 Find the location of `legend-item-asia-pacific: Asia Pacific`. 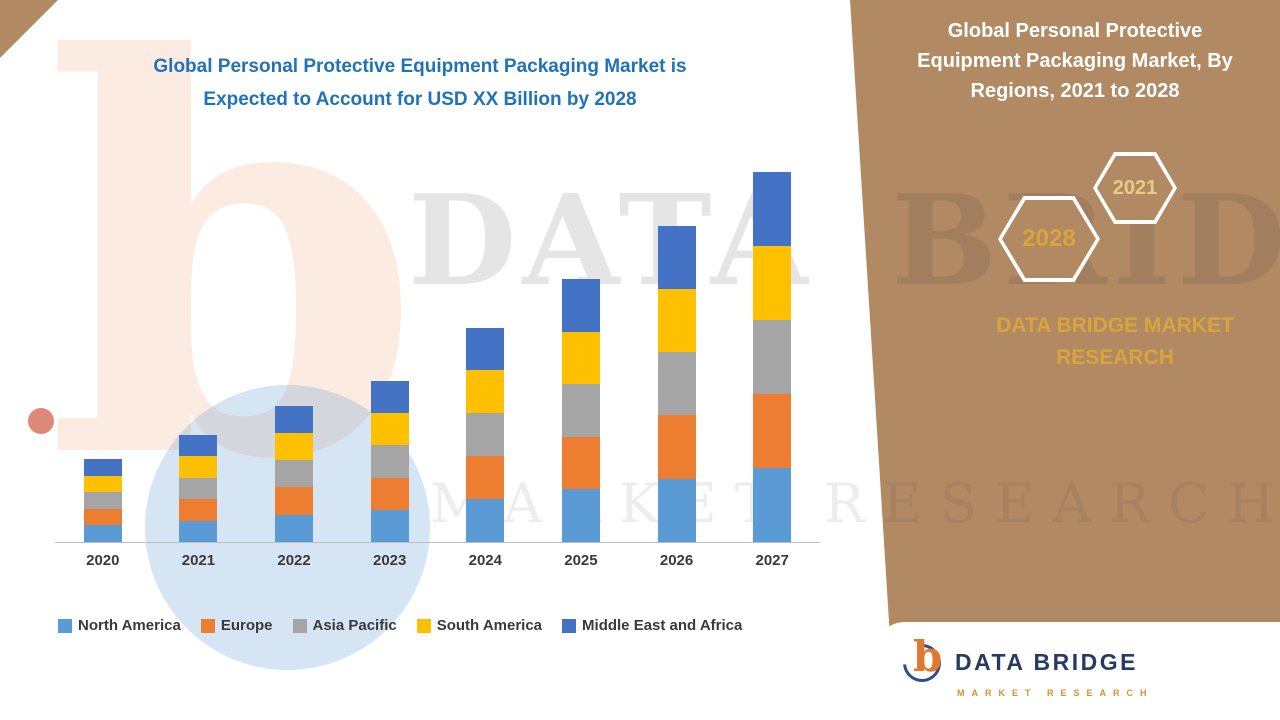

legend-item-asia-pacific: Asia Pacific is located at coordinates (344, 625).